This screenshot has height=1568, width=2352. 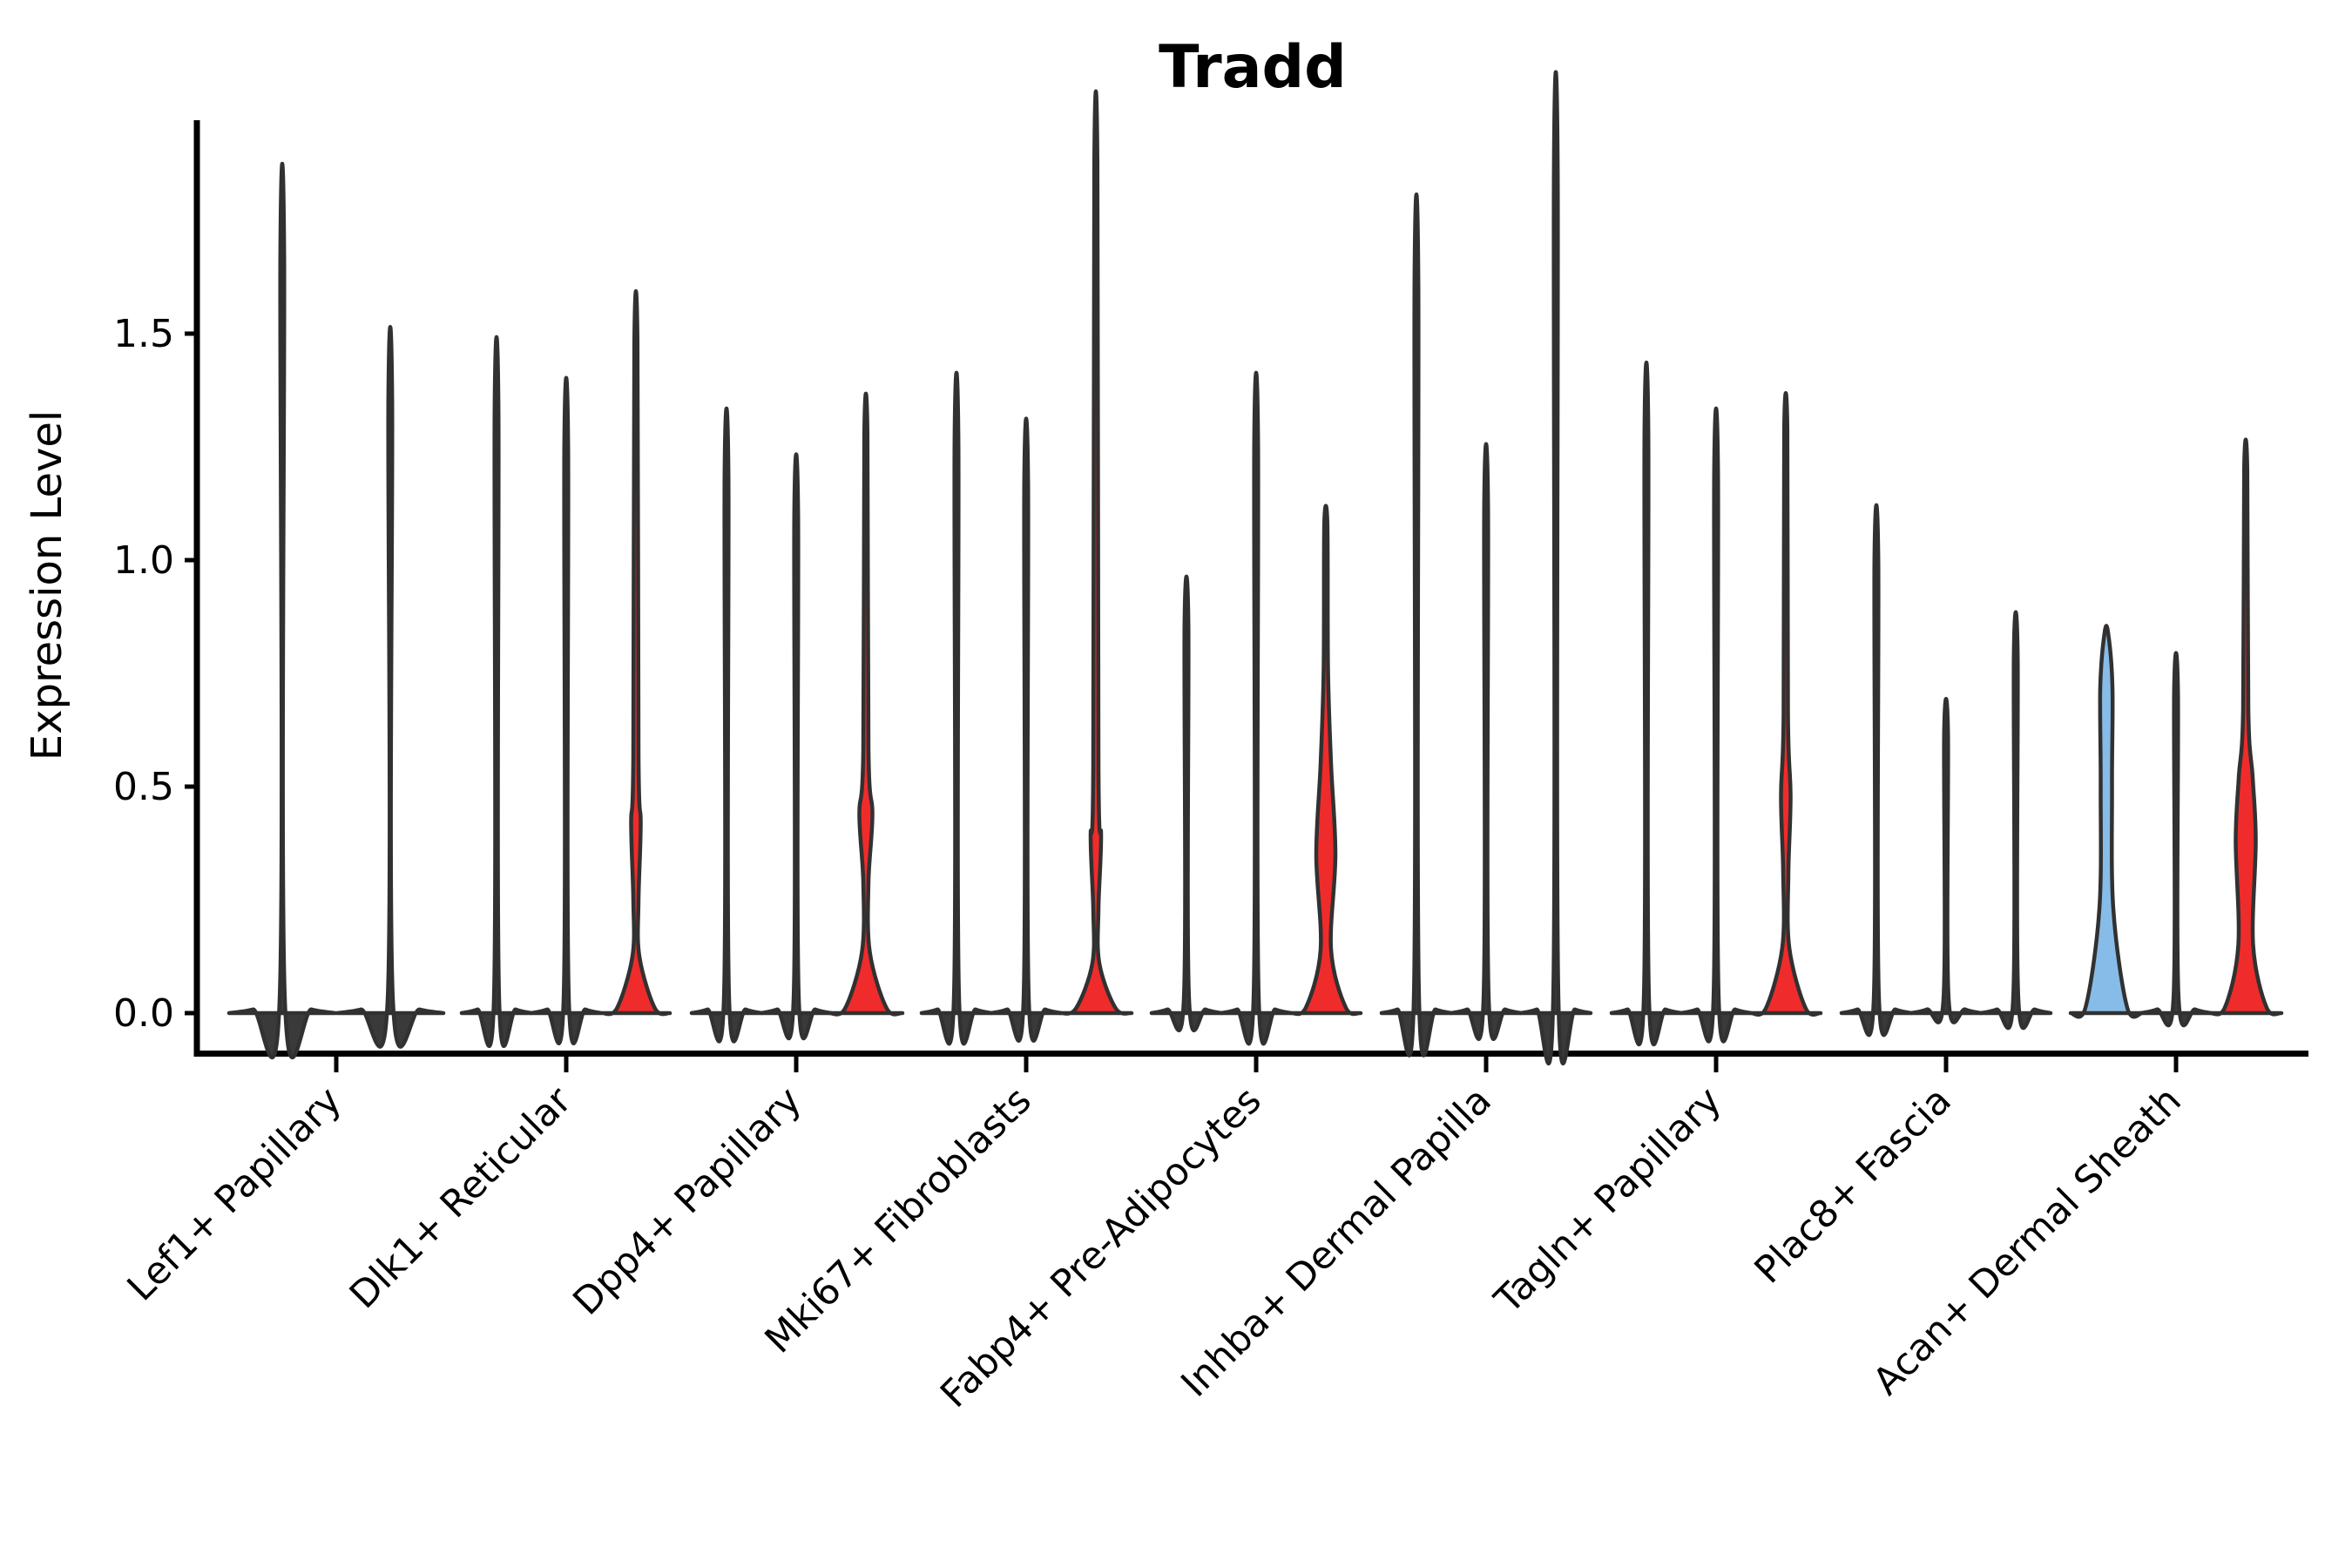 What do you see at coordinates (143, 334) in the screenshot?
I see `y-tick-label: 1.5` at bounding box center [143, 334].